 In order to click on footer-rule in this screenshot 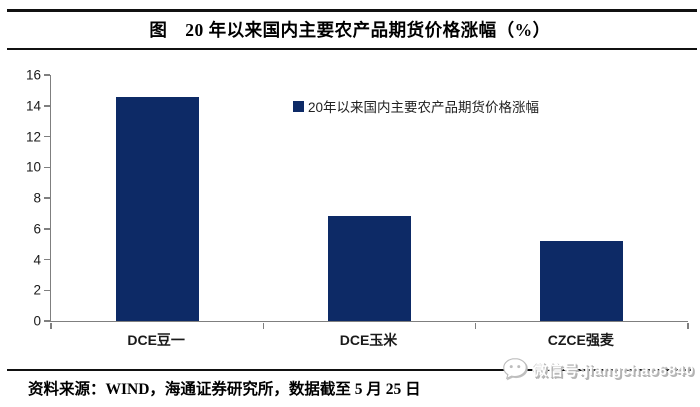, I will do `click(349, 370)`.